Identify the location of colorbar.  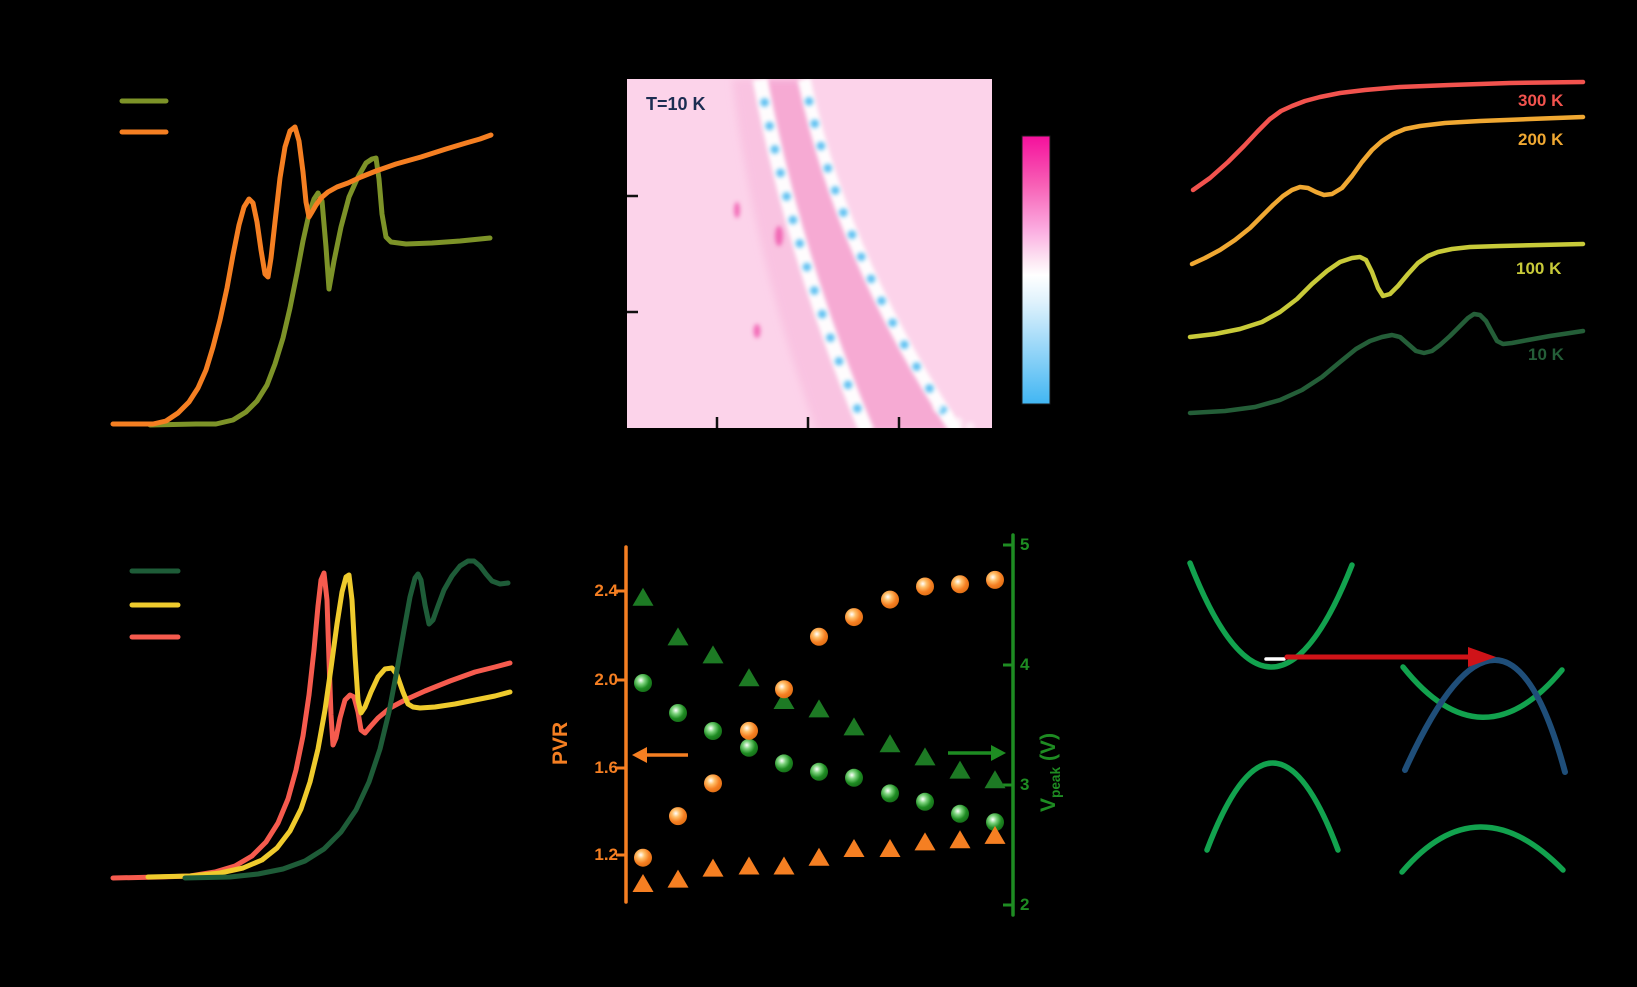
(1036, 270).